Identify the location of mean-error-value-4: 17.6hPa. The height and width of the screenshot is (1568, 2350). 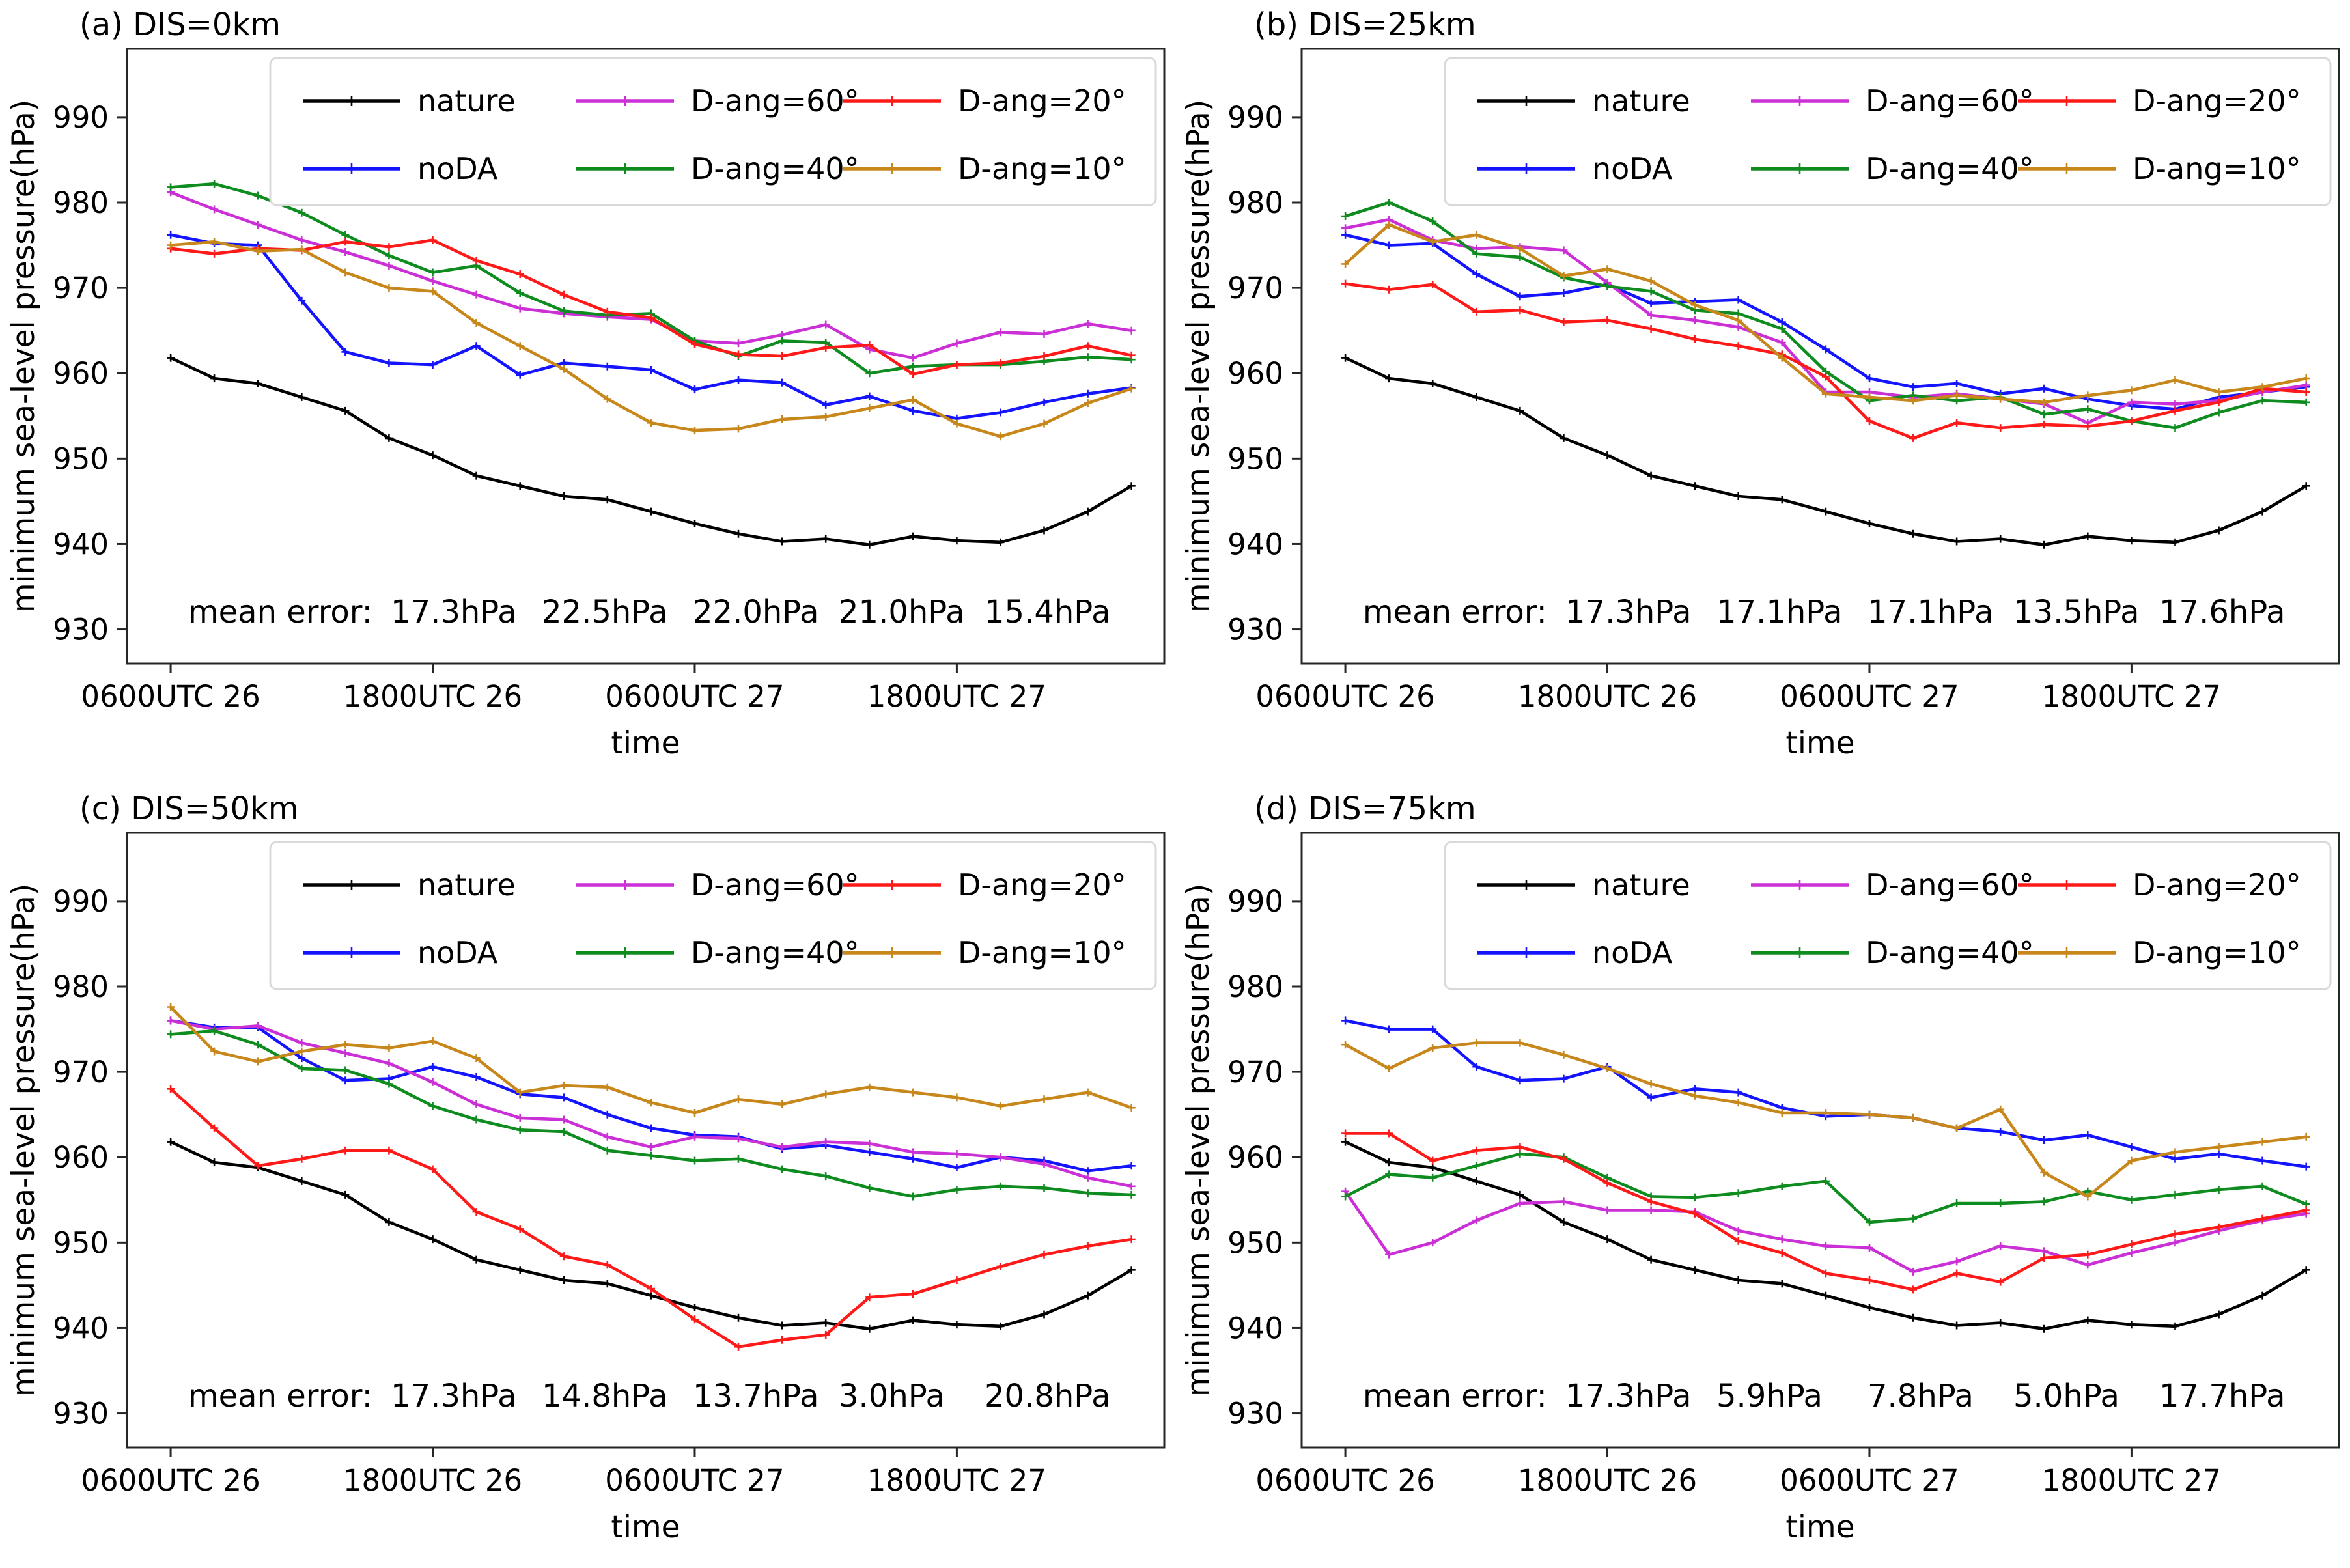
(2222, 612).